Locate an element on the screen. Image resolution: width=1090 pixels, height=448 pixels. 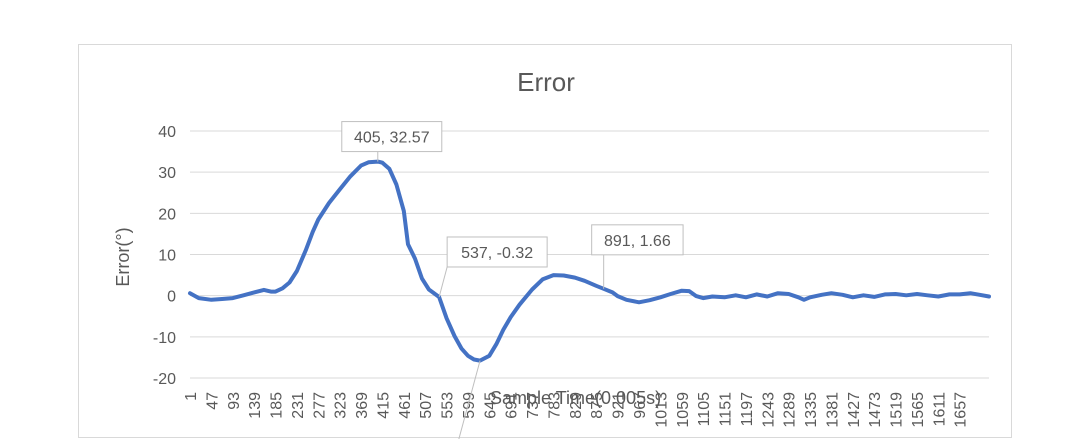
x-tick-label: 1 is located at coordinates (191, 396).